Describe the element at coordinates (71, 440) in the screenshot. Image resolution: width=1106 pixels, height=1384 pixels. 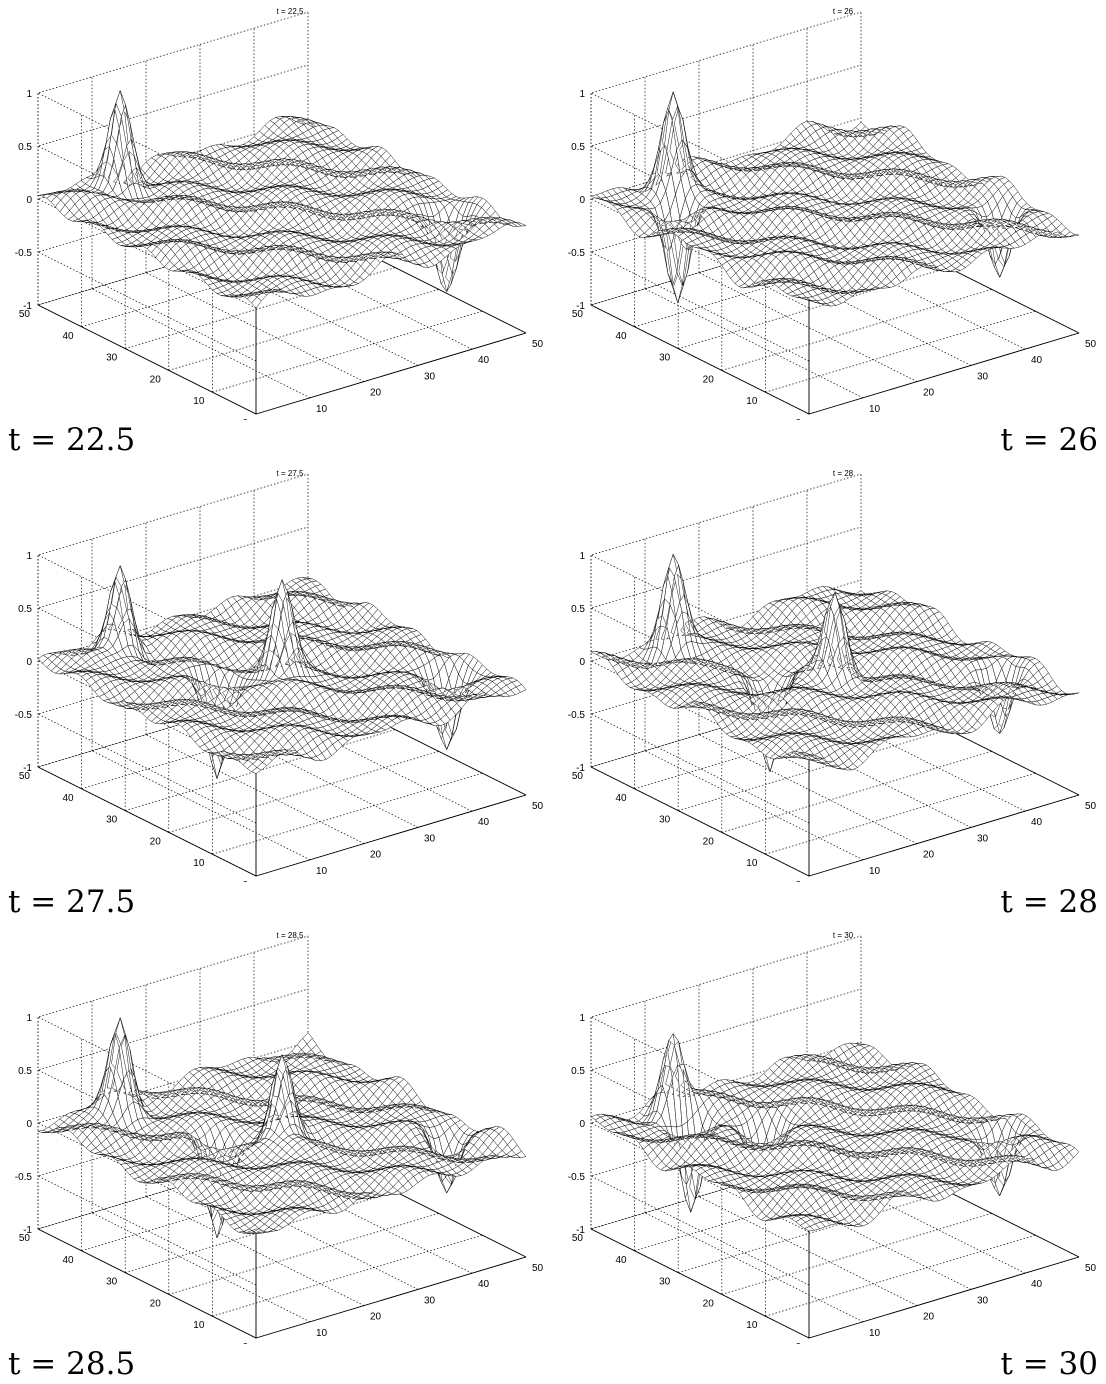
I see `panel-caption: t = 22.5` at that location.